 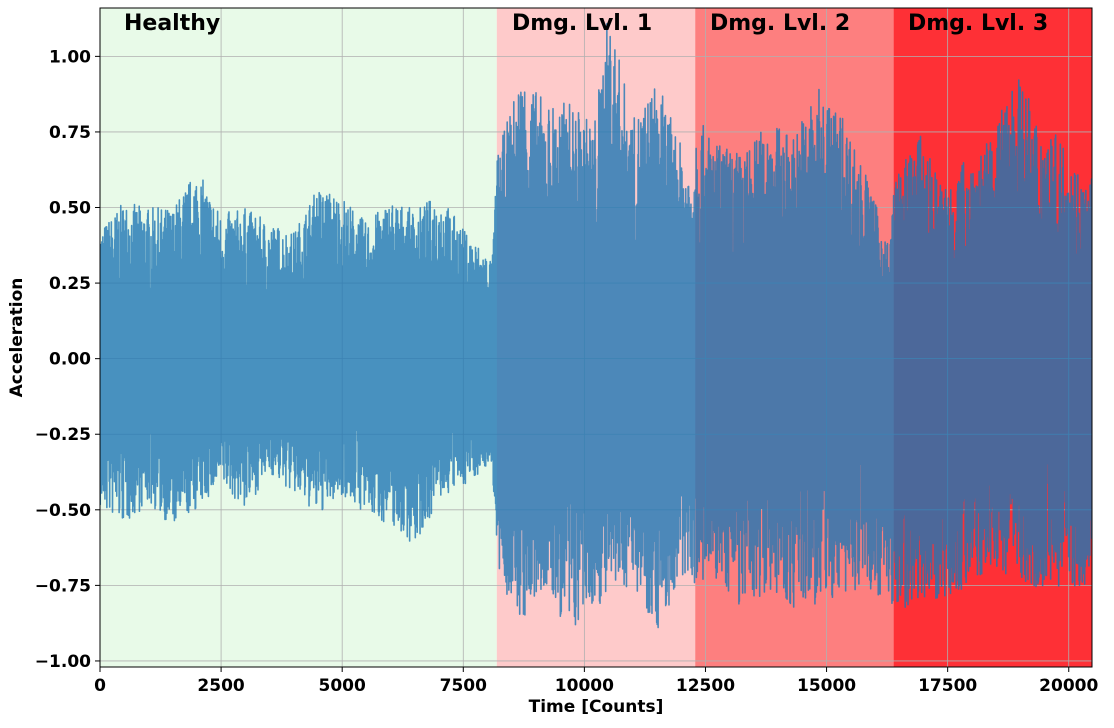 I want to click on x-tick-label-6: 15000, so click(x=826, y=686).